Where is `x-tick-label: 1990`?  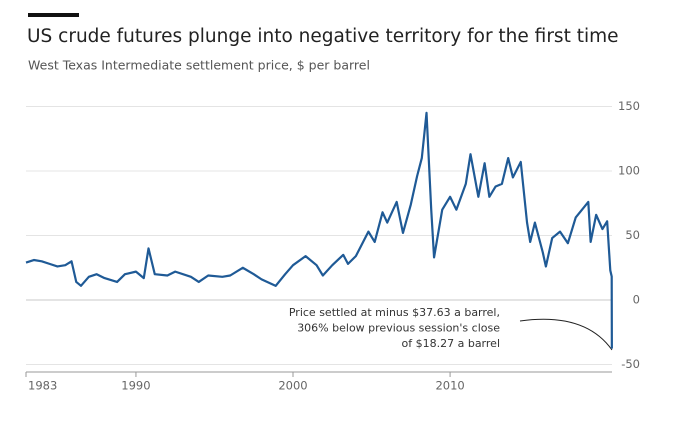 x-tick-label: 1990 is located at coordinates (135, 386).